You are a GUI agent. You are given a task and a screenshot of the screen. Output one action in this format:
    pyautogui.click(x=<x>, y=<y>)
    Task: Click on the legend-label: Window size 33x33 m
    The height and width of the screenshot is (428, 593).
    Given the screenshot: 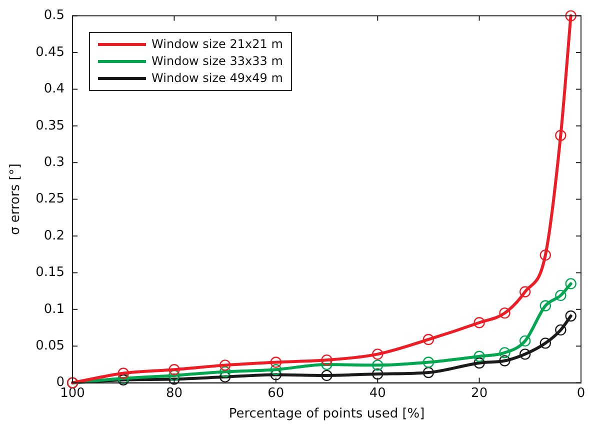 What is the action you would take?
    pyautogui.click(x=217, y=61)
    